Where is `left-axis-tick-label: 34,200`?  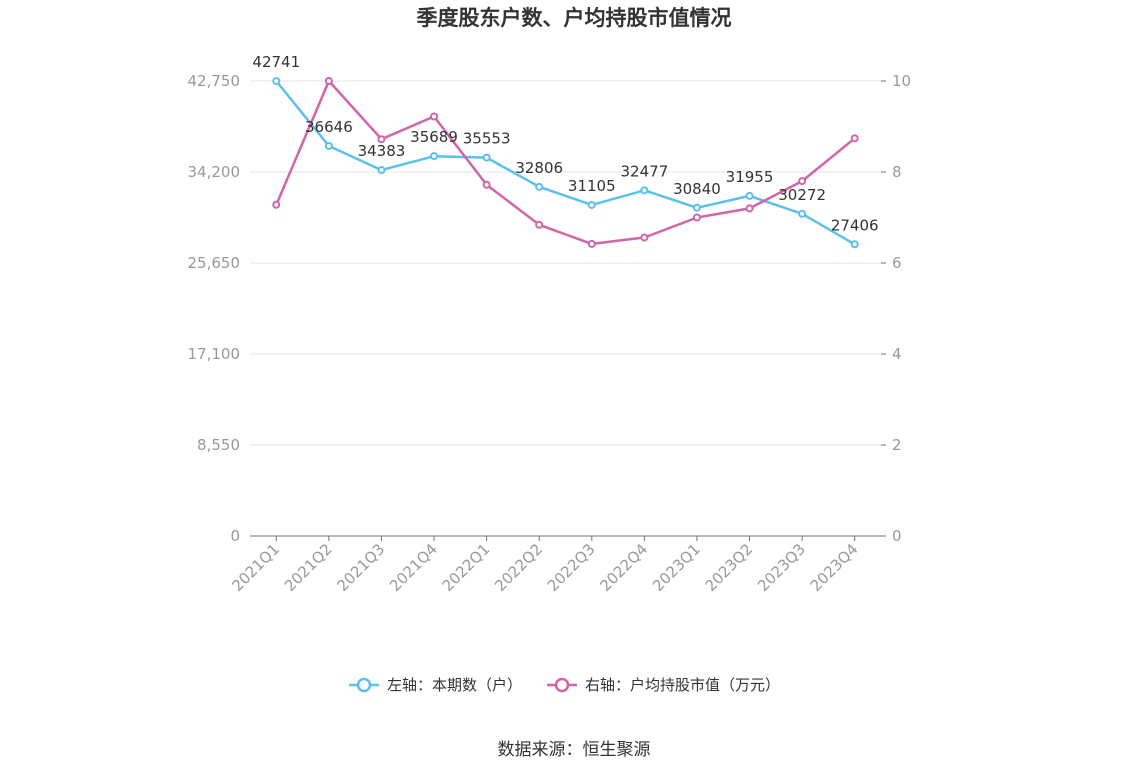 left-axis-tick-label: 34,200 is located at coordinates (214, 172).